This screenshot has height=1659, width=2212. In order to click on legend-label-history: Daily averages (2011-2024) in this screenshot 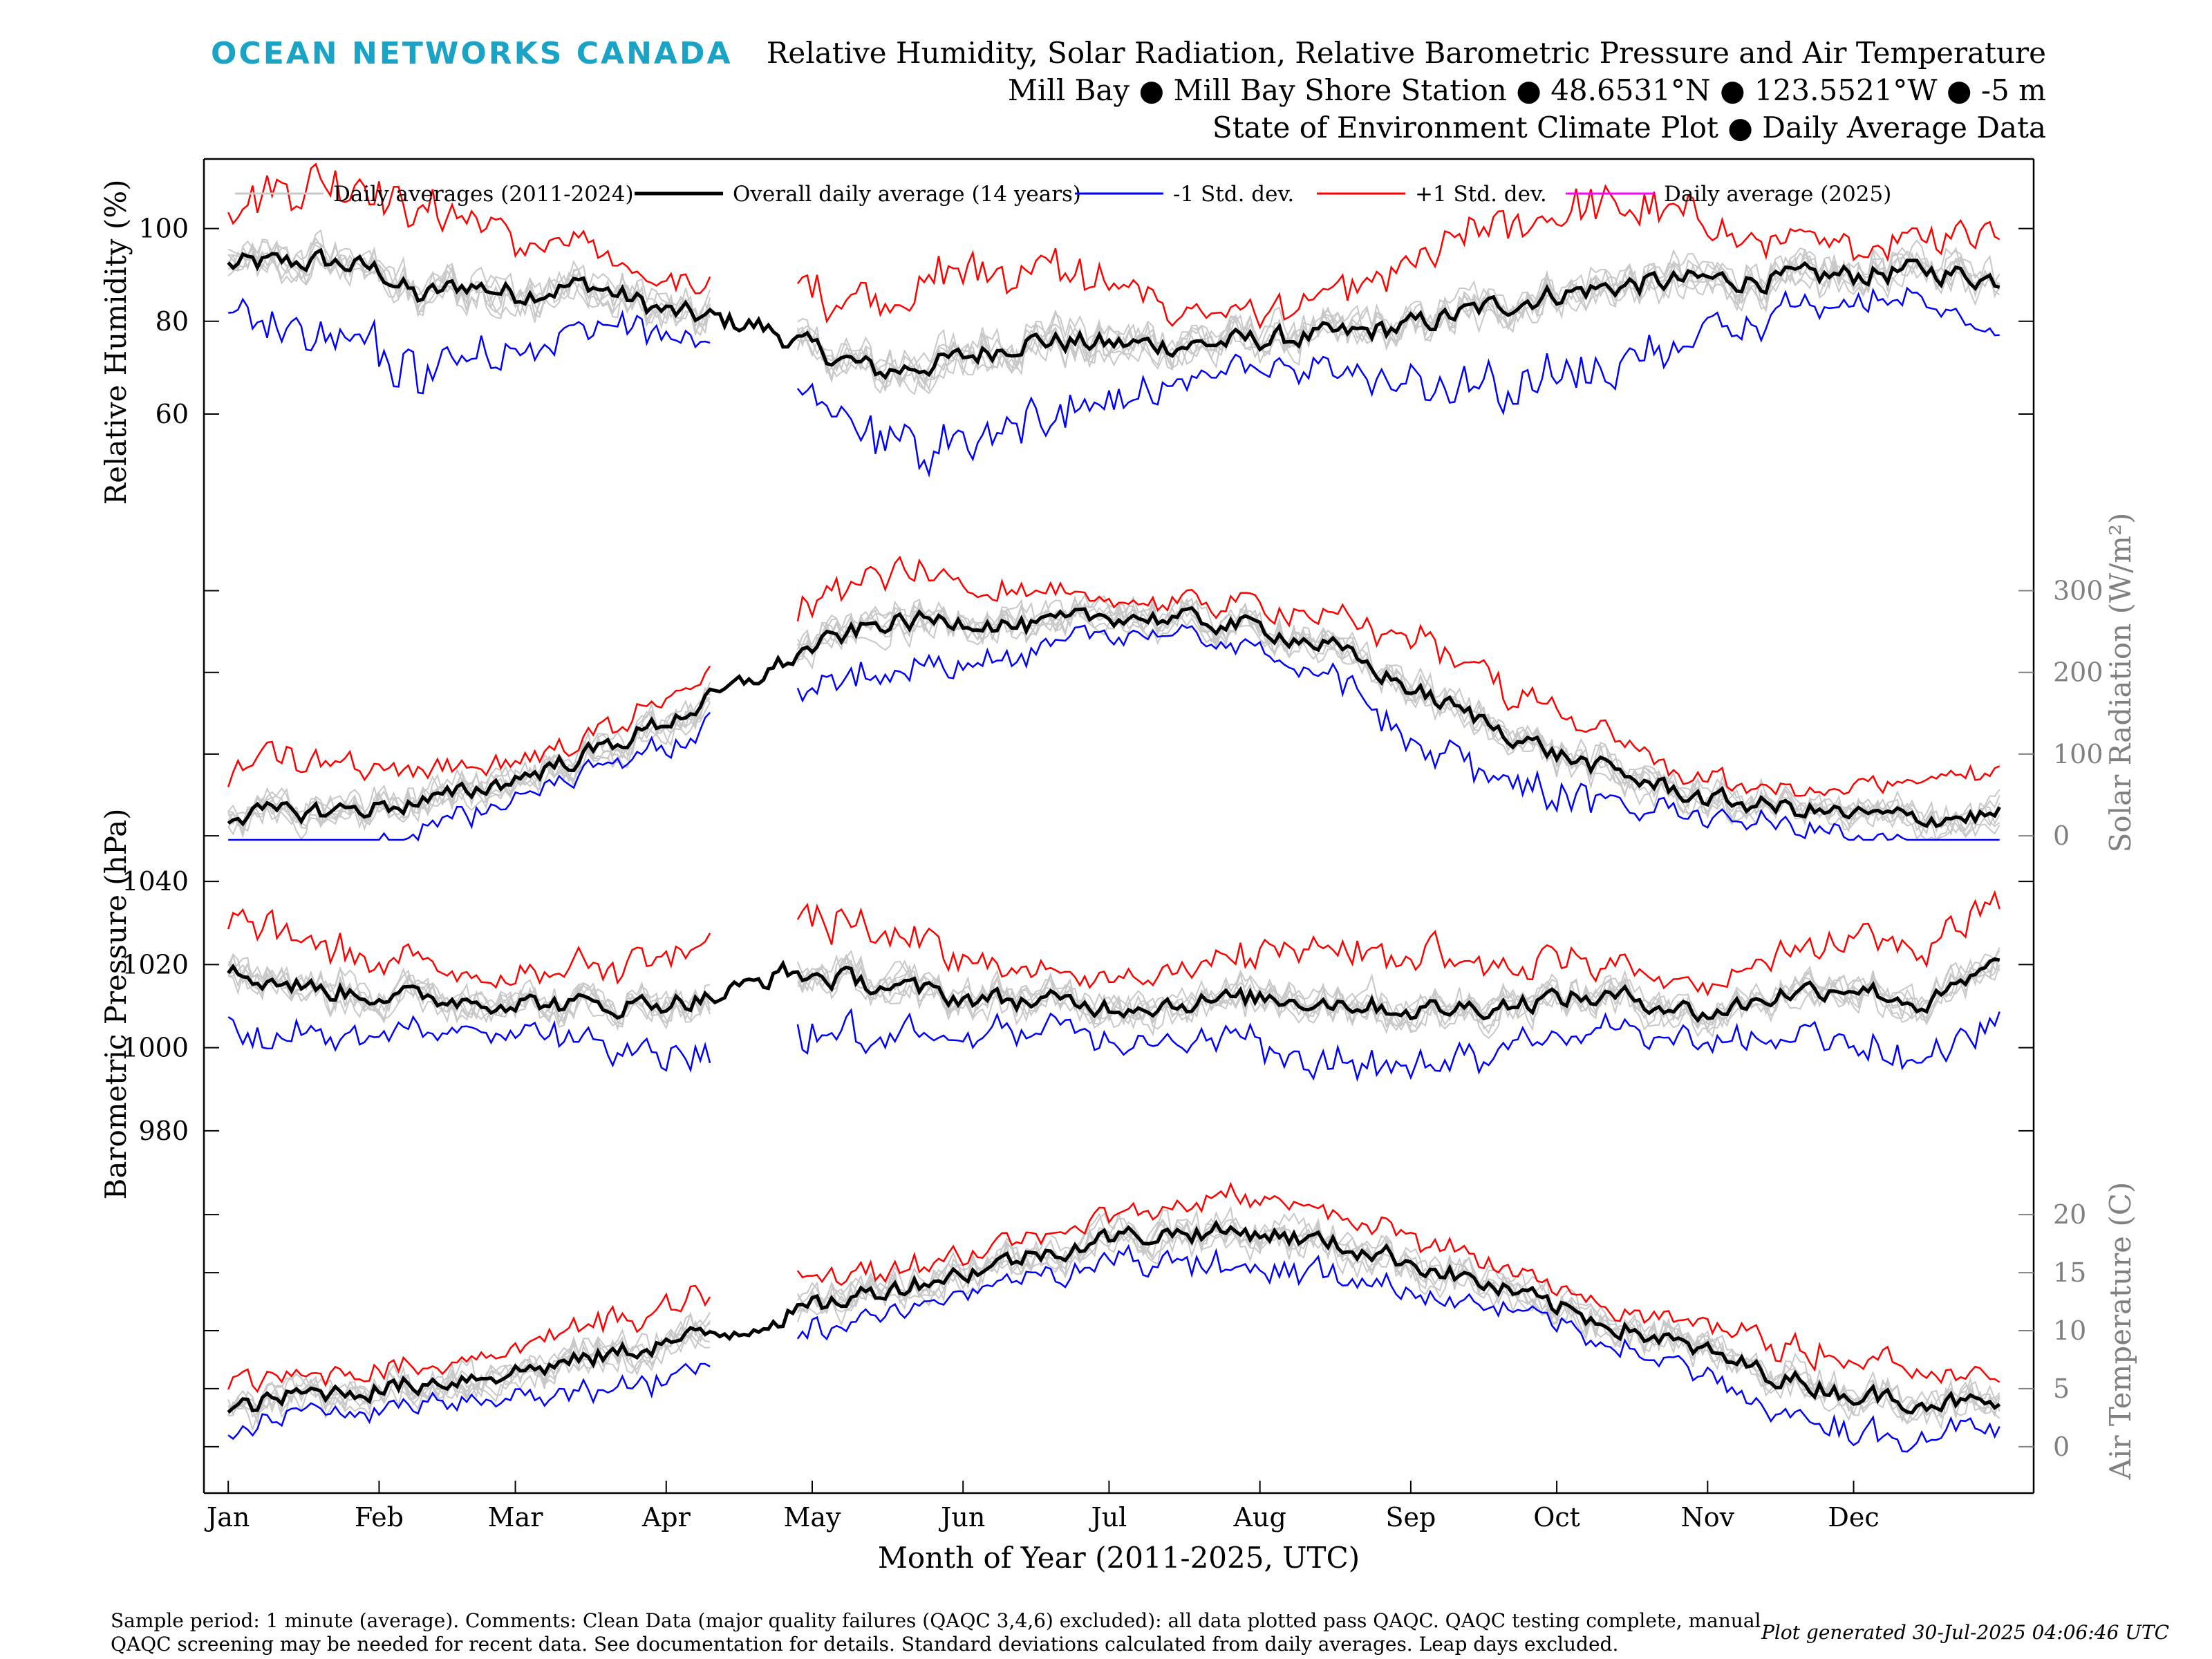, I will do `click(483, 194)`.